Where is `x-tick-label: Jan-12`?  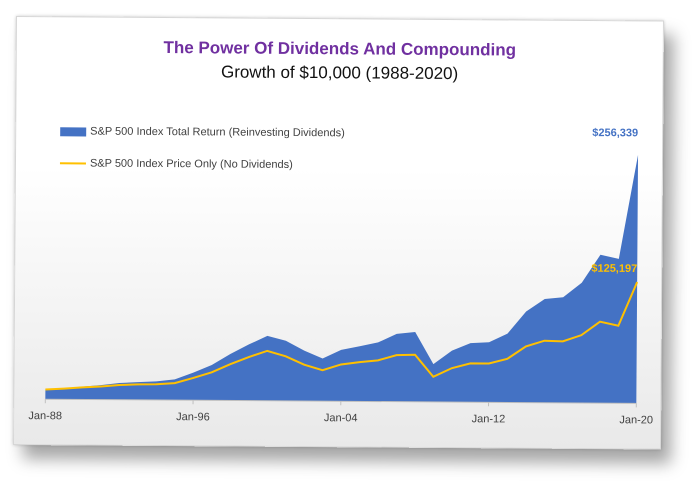
x-tick-label: Jan-12 is located at coordinates (489, 419).